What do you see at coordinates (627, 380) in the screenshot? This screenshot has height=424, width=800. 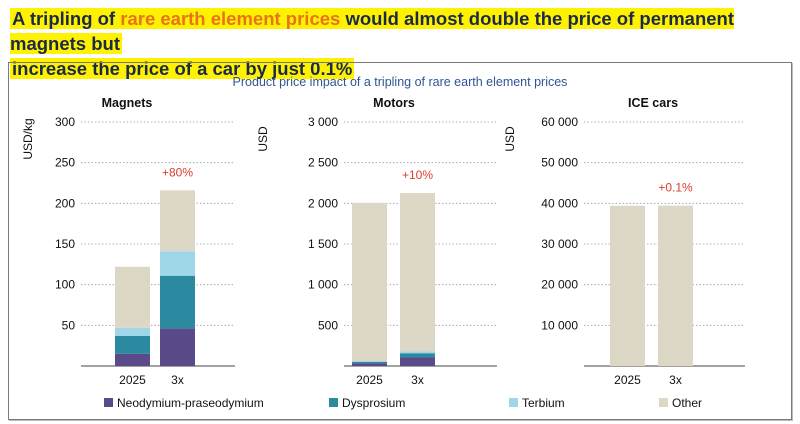 I see `ice-cars-x-tick-label: 2025` at bounding box center [627, 380].